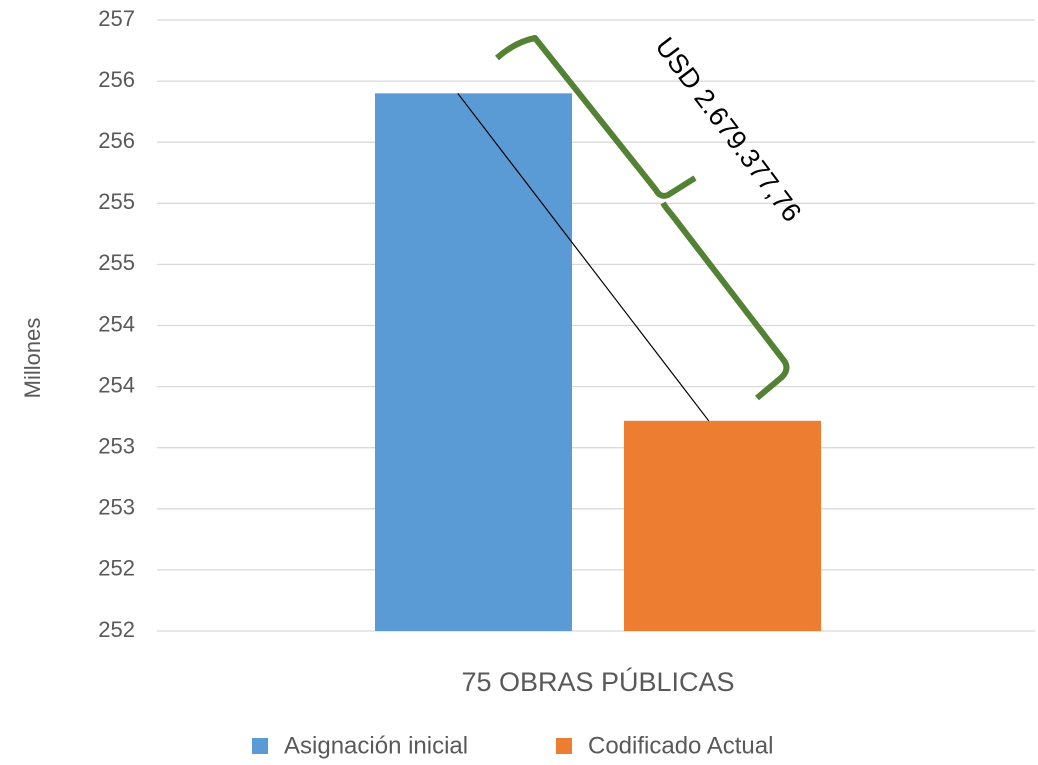  What do you see at coordinates (376, 745) in the screenshot?
I see `legend-label: Asignación inicial` at bounding box center [376, 745].